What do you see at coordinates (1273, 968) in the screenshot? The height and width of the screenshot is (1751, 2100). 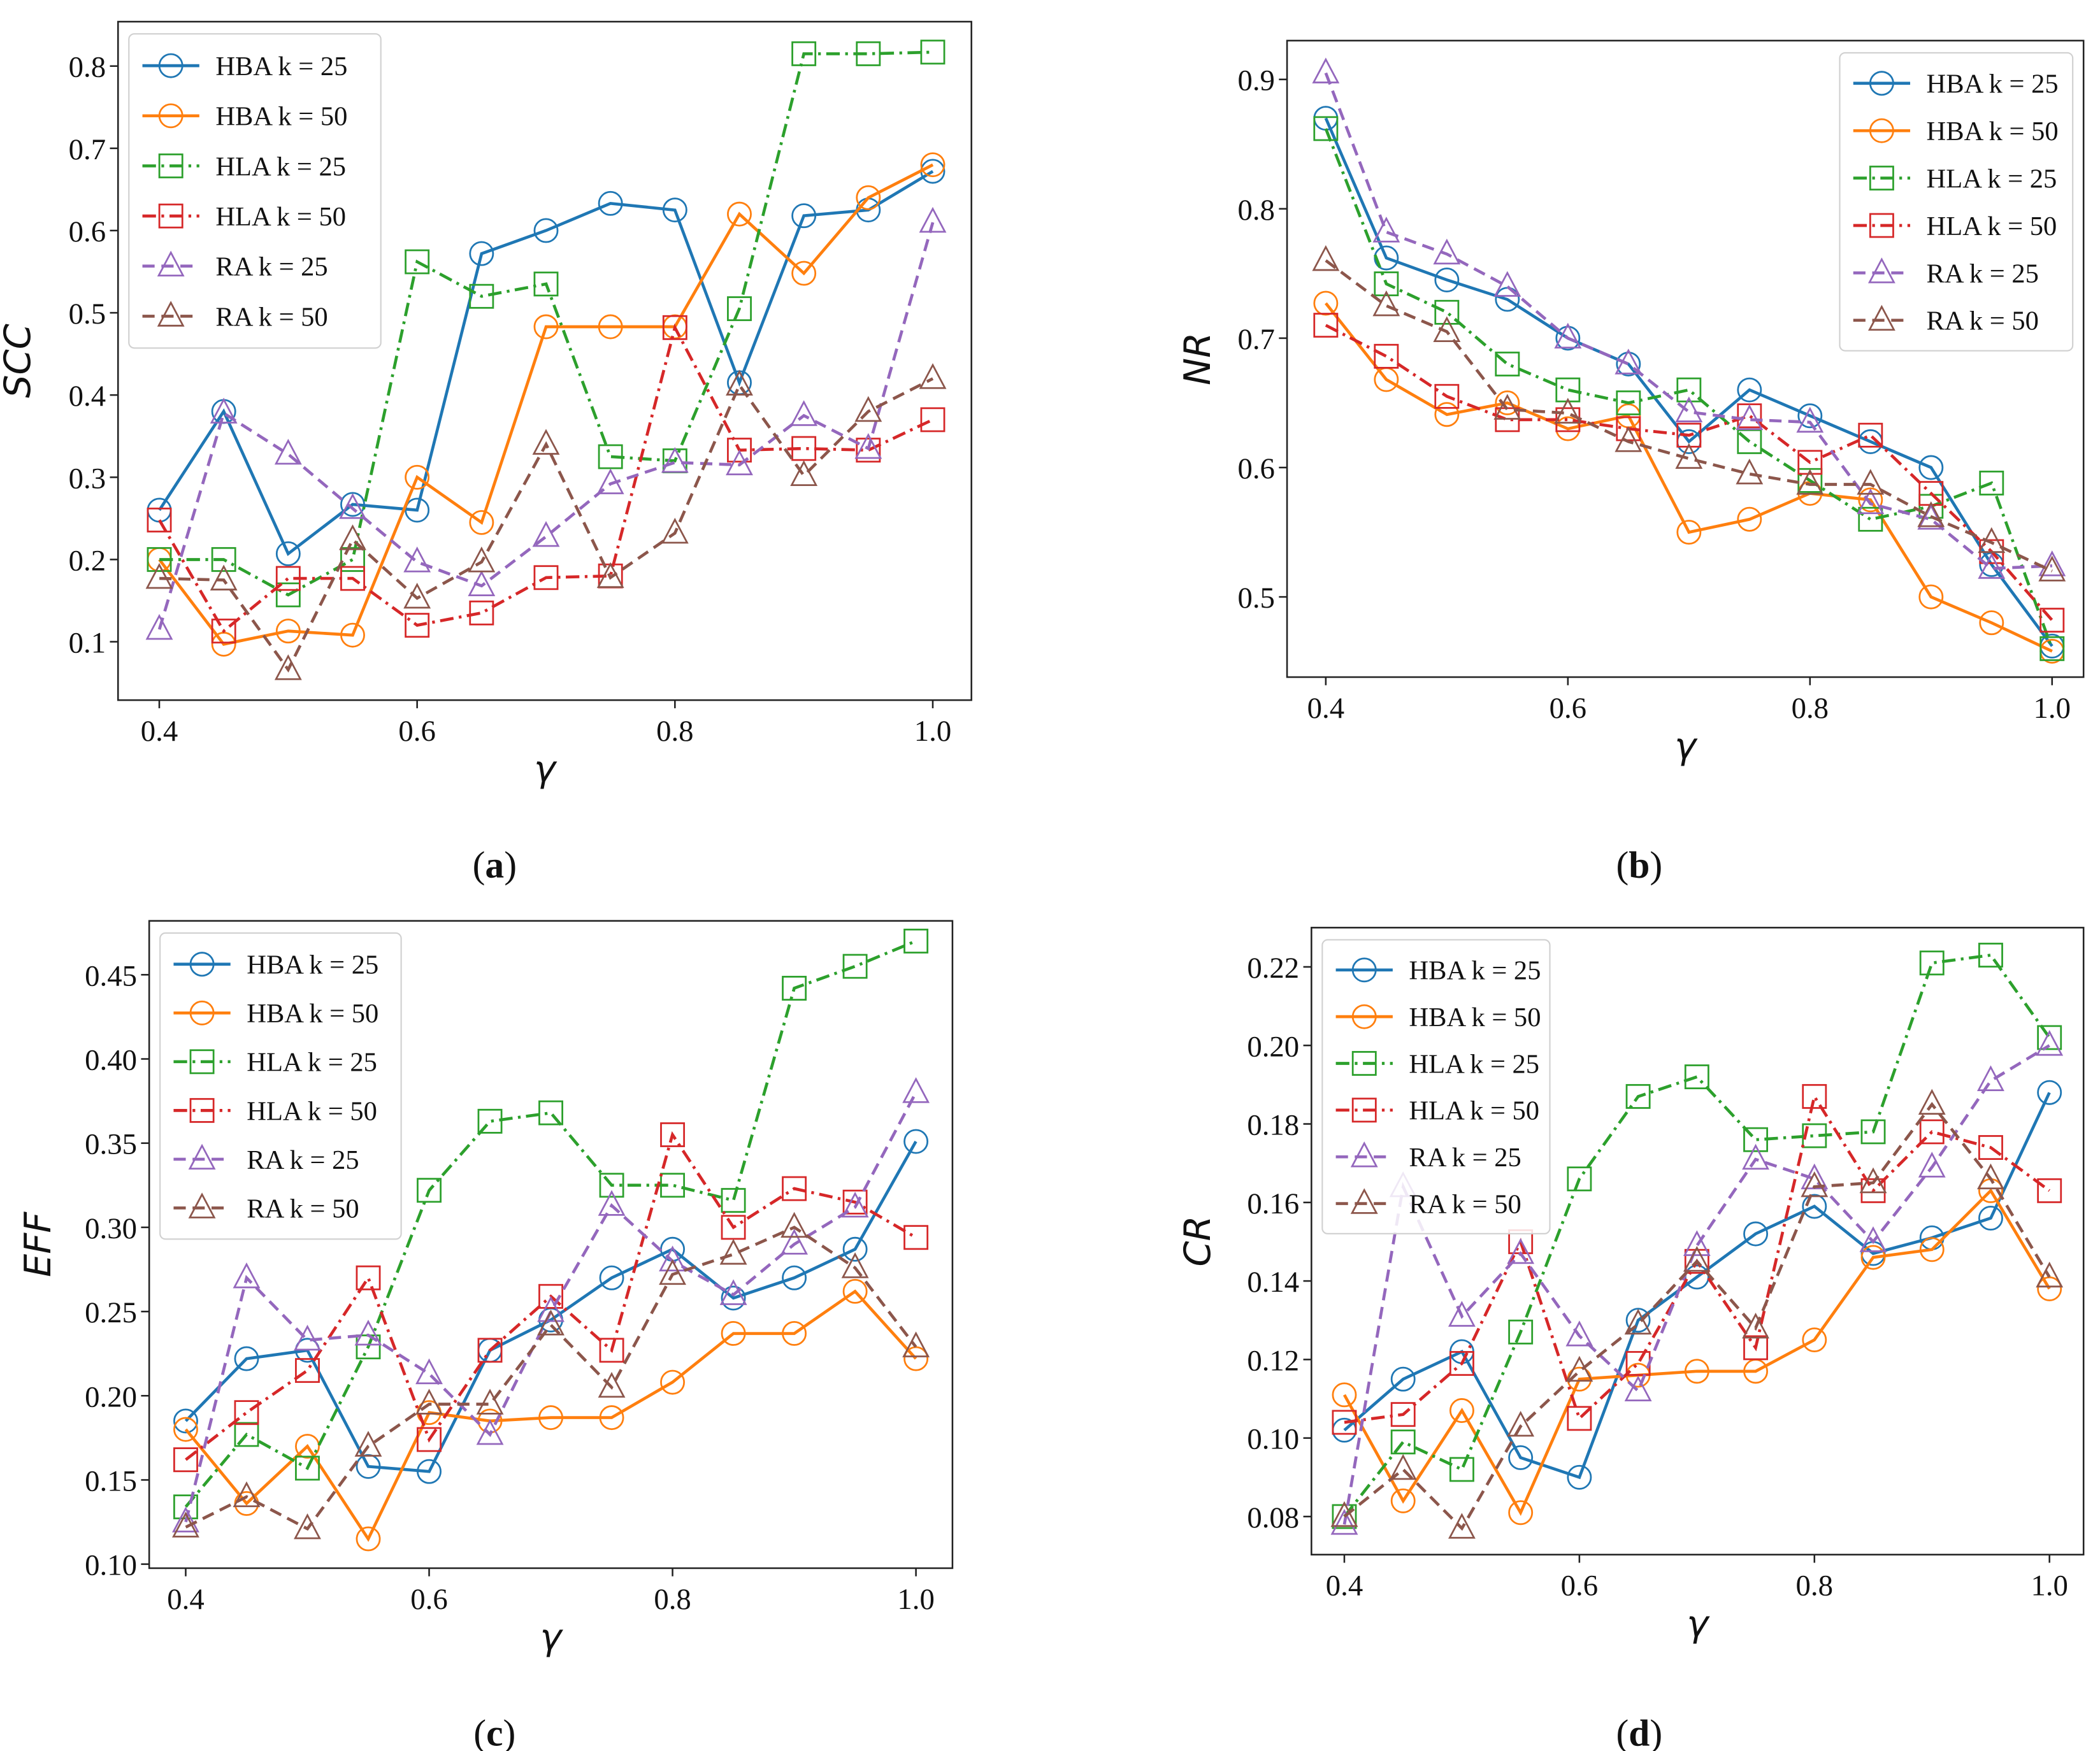 I see `y-tick-label: 0.22` at bounding box center [1273, 968].